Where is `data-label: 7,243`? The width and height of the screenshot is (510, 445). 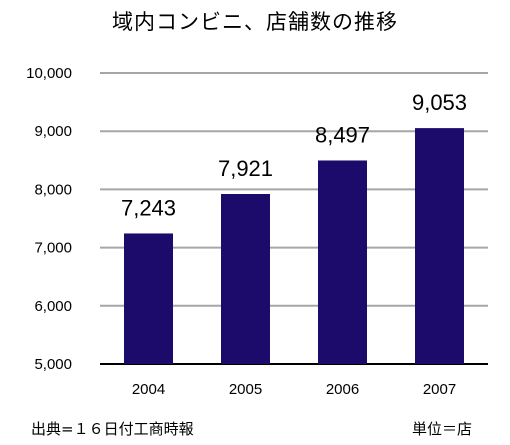
data-label: 7,243 is located at coordinates (148, 207).